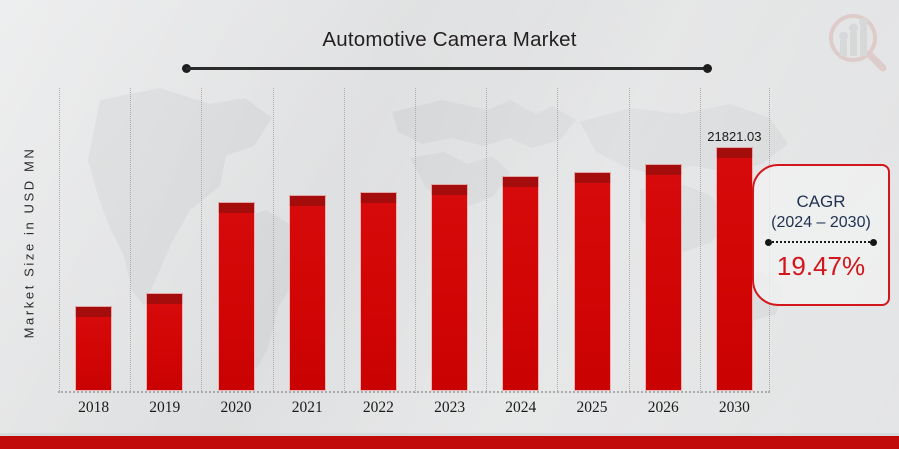 This screenshot has height=449, width=899. Describe the element at coordinates (734, 407) in the screenshot. I see `x-axis-tick-2030: 2030` at that location.